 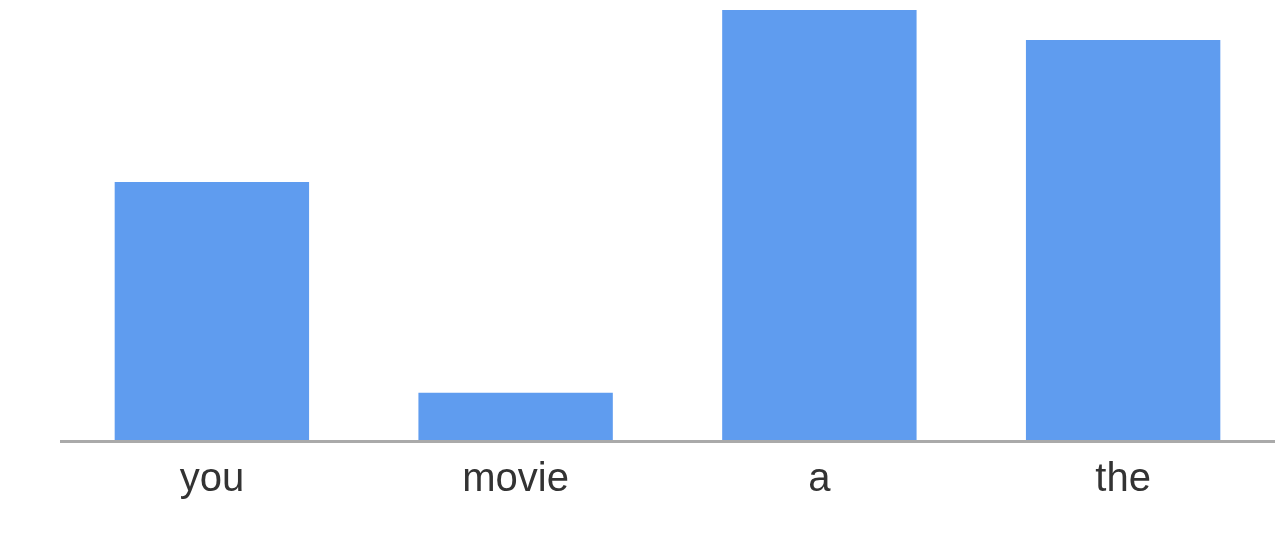 I want to click on x-tick-label: the, so click(x=1123, y=477).